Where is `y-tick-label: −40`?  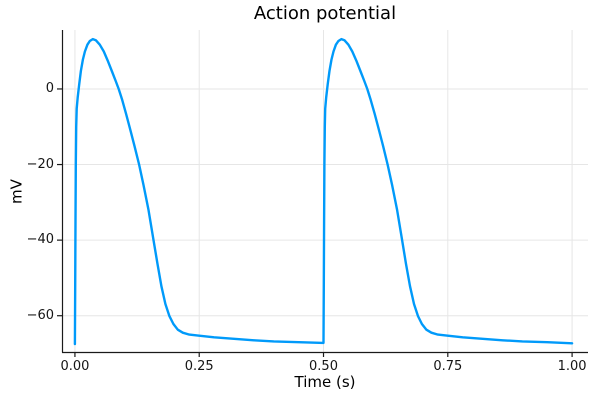
y-tick-label: −40 is located at coordinates (40, 240).